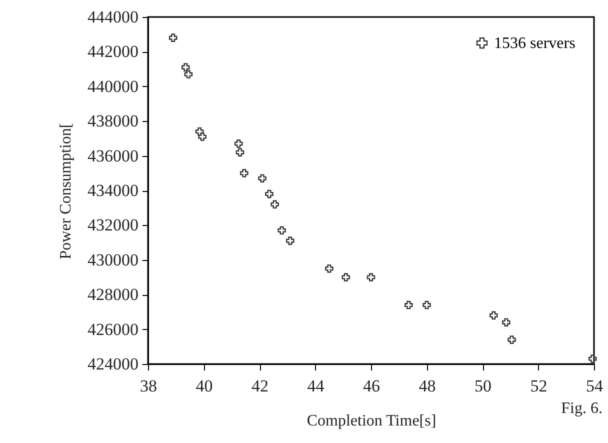 Image resolution: width=608 pixels, height=443 pixels. Describe the element at coordinates (535, 43) in the screenshot. I see `legend-label: 1536 servers` at that location.